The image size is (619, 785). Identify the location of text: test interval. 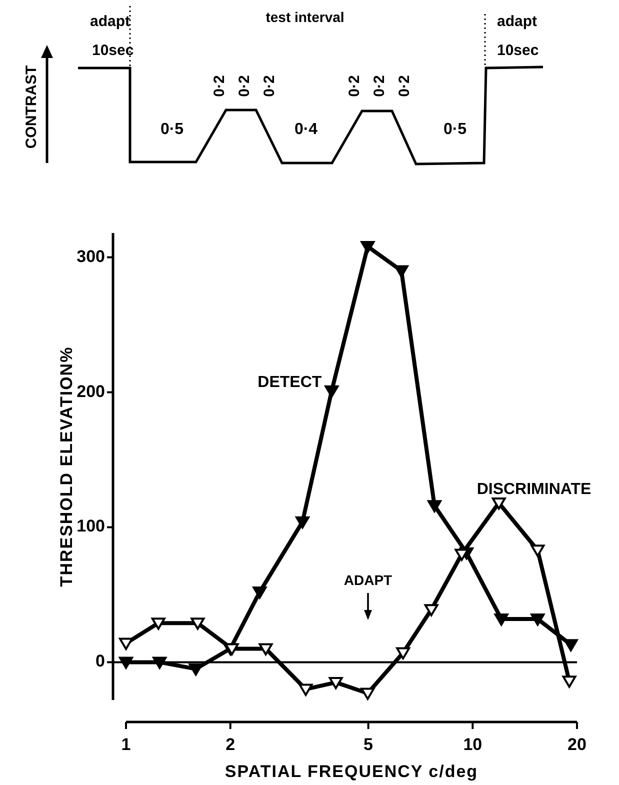
(305, 17).